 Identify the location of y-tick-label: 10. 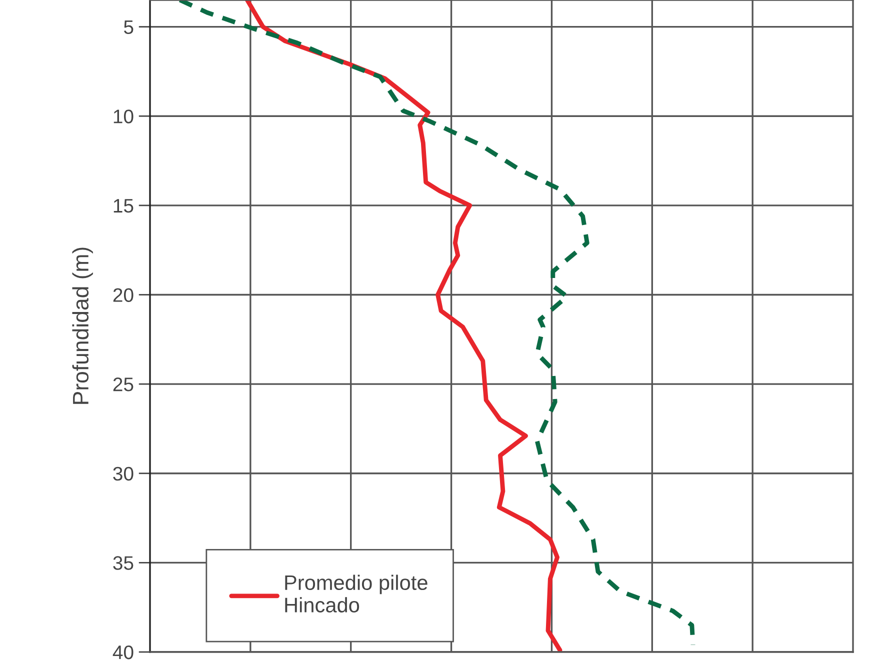
(124, 117).